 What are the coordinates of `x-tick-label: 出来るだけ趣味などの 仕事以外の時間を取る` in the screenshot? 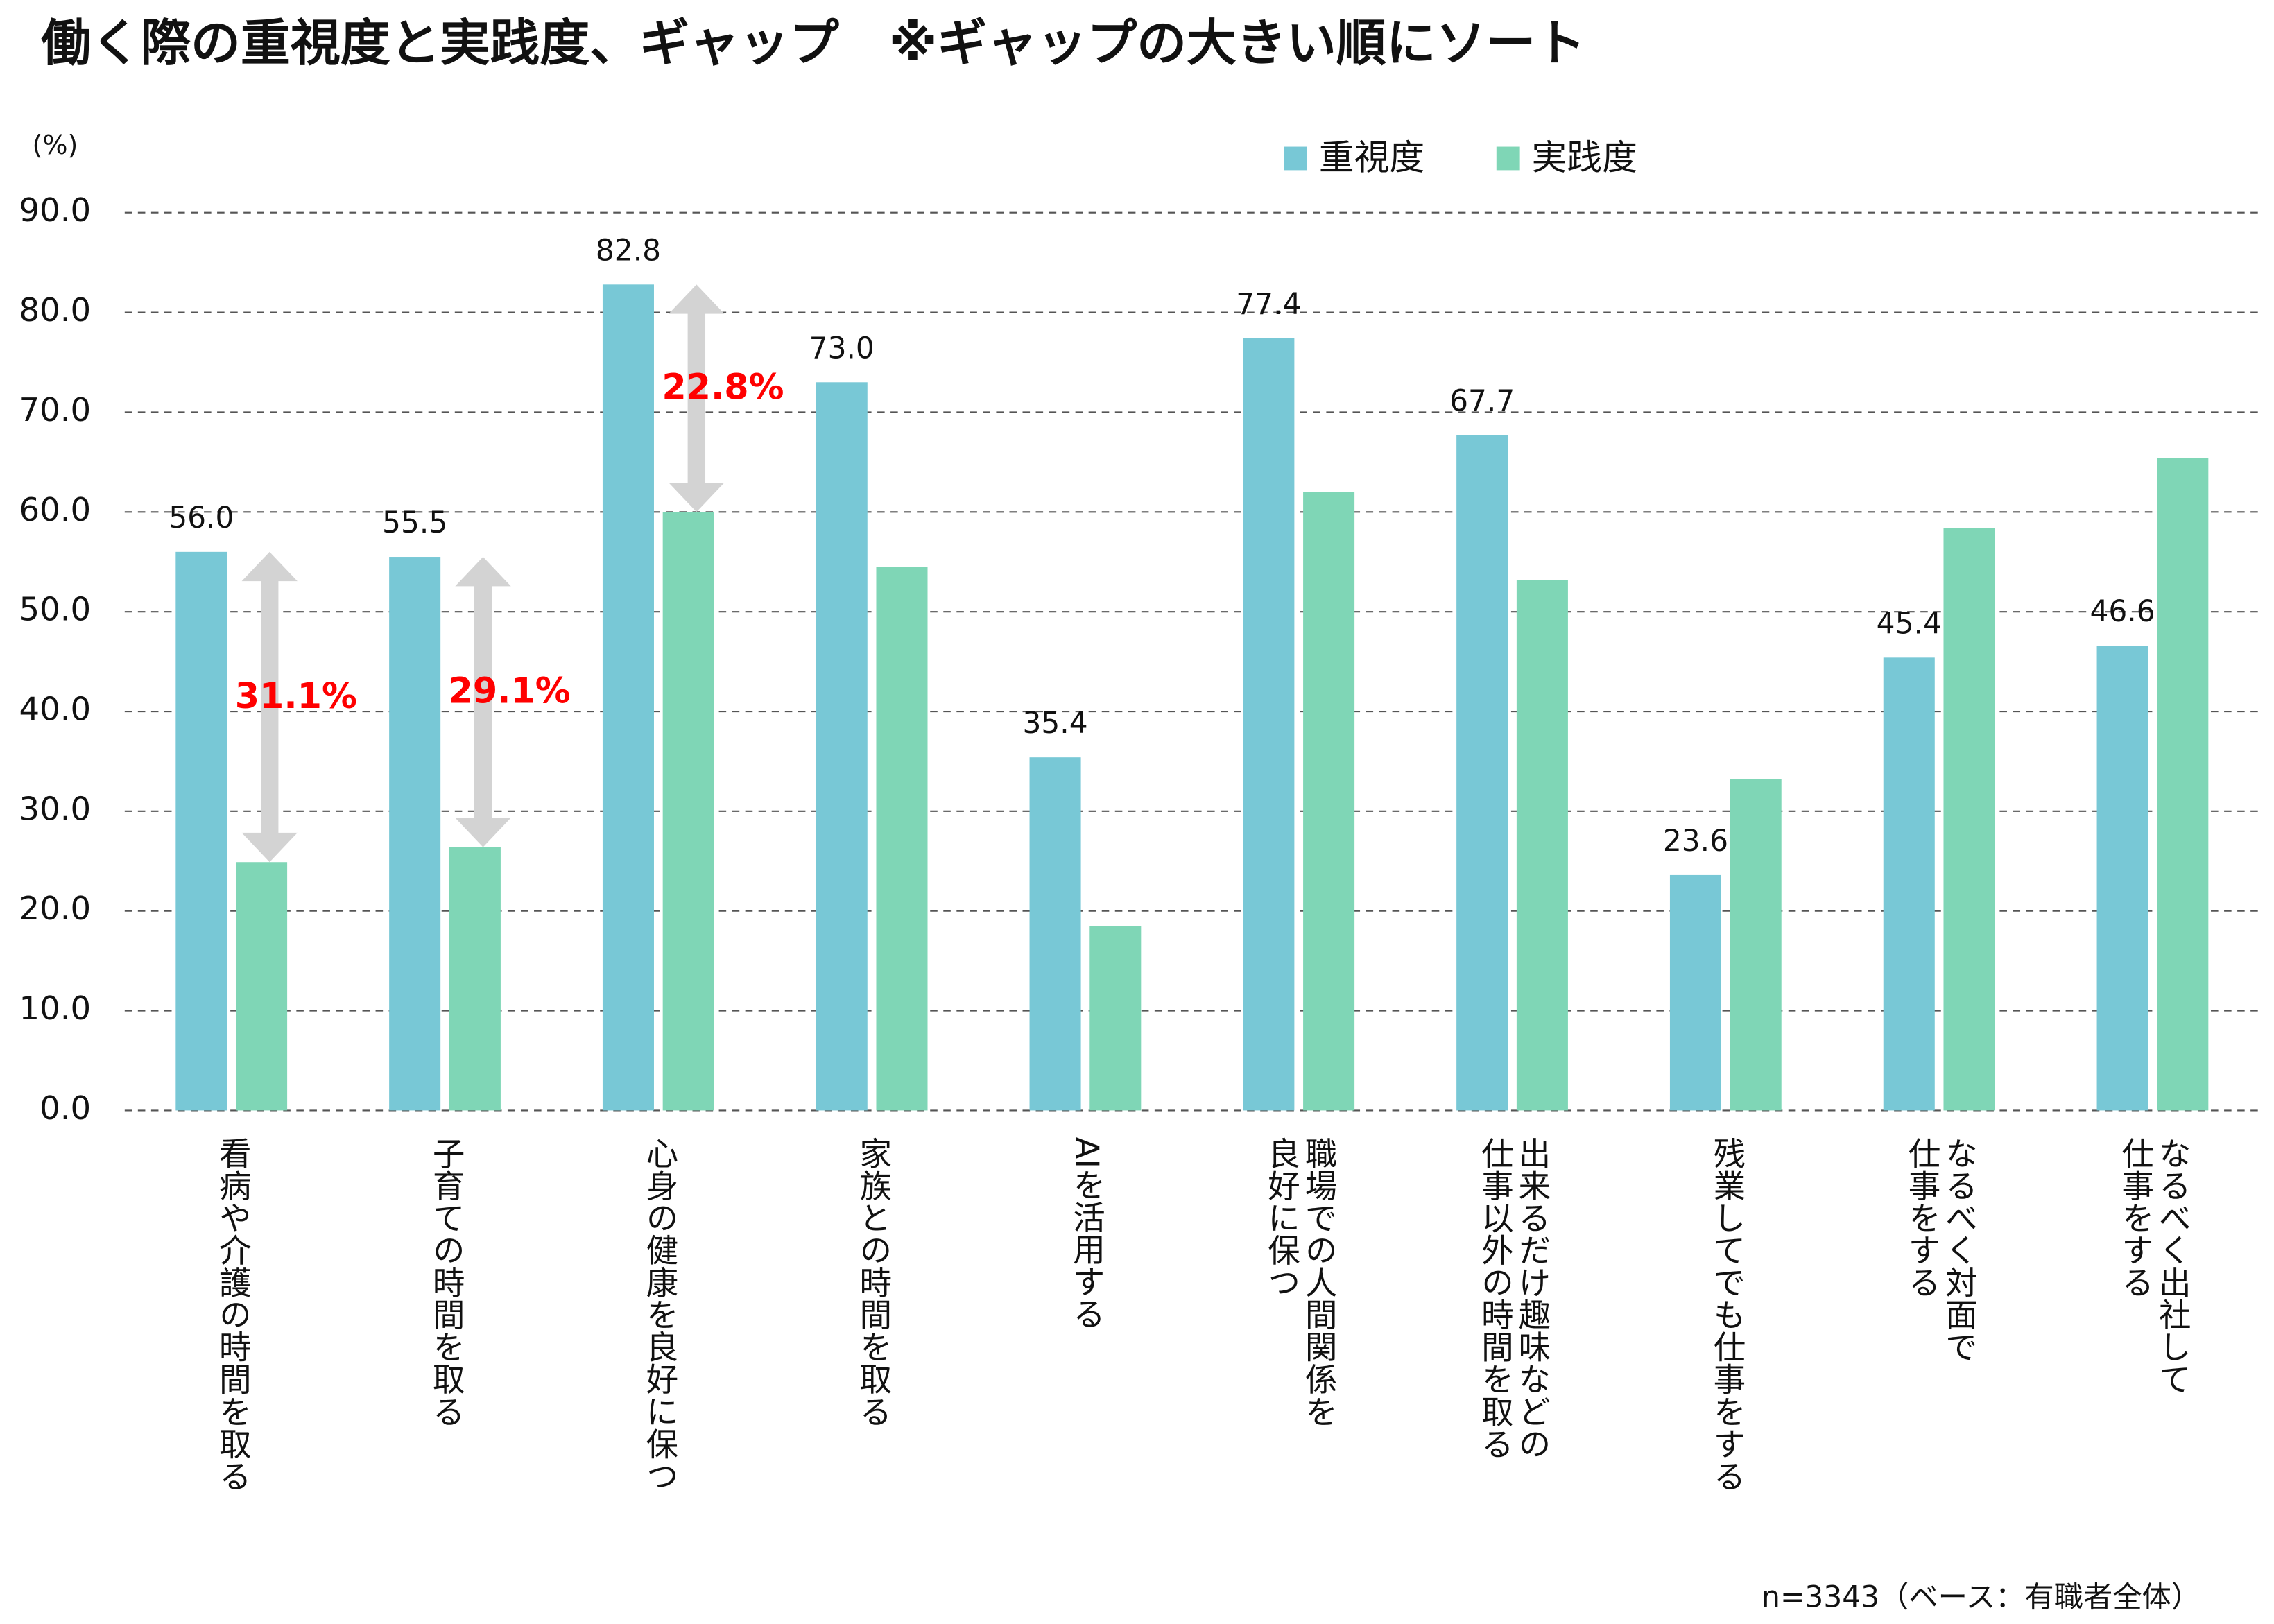 It's located at (1513, 1299).